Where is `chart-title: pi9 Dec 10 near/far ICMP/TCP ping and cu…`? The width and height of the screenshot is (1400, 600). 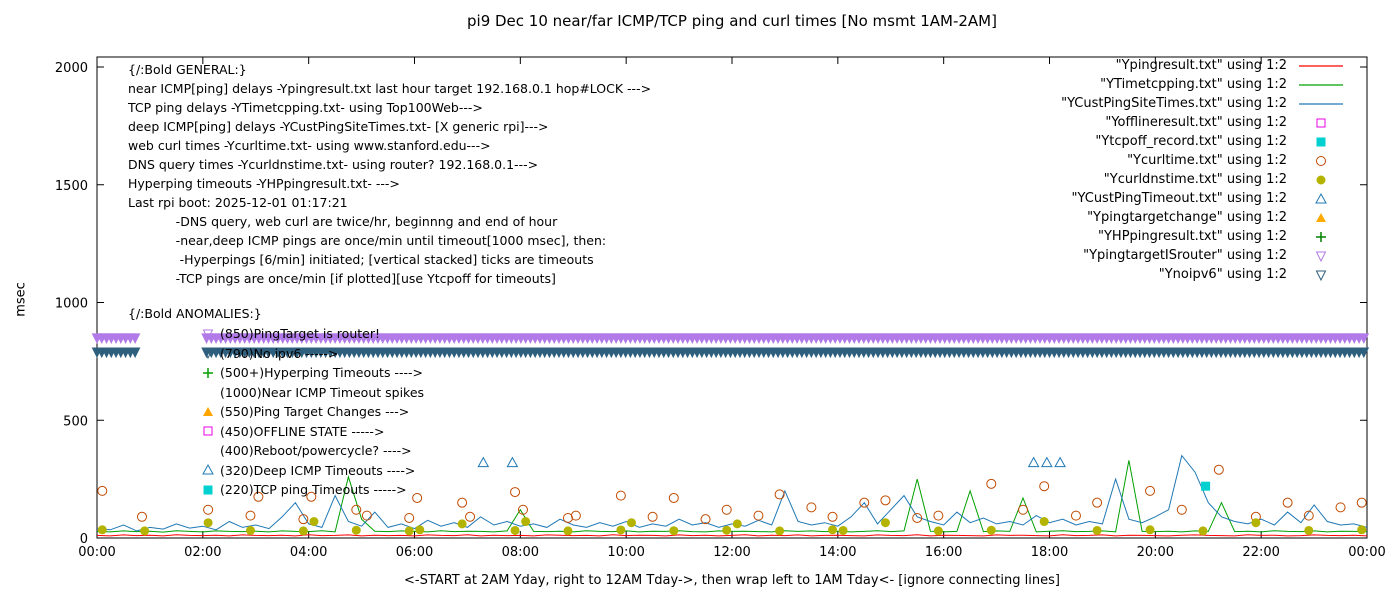
chart-title: pi9 Dec 10 near/far ICMP/TCP ping and cu… is located at coordinates (732, 21).